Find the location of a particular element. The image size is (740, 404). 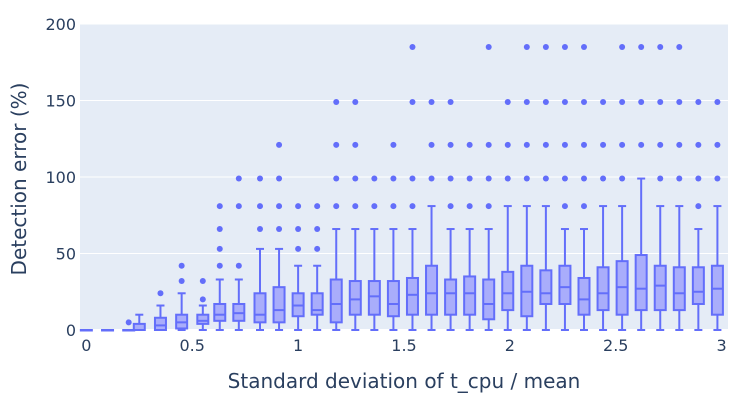

x-tick-label: 0 is located at coordinates (86, 345).